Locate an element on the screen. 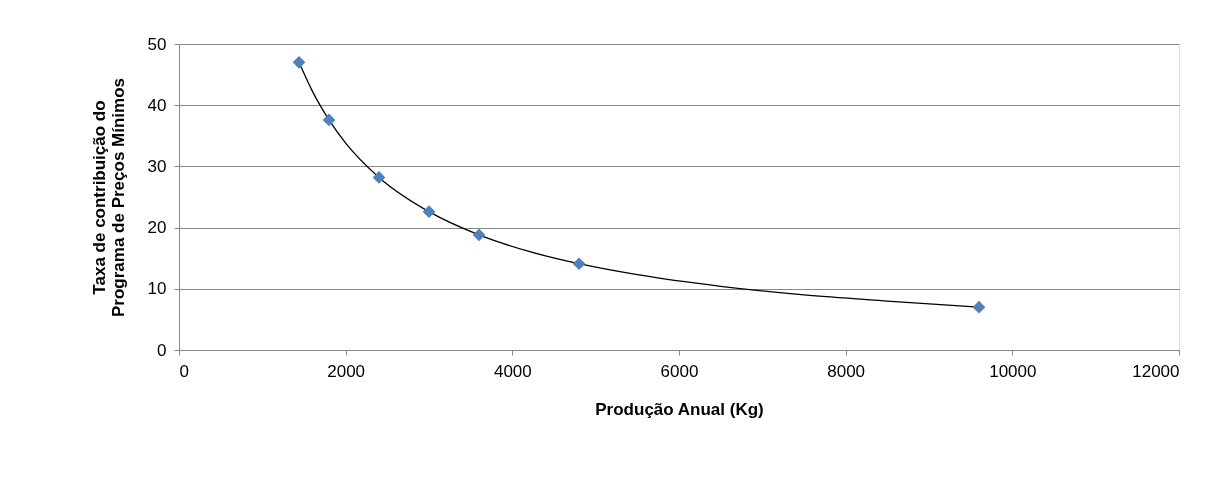  x-axis-title: Produção Anual (Kg) is located at coordinates (679, 409).